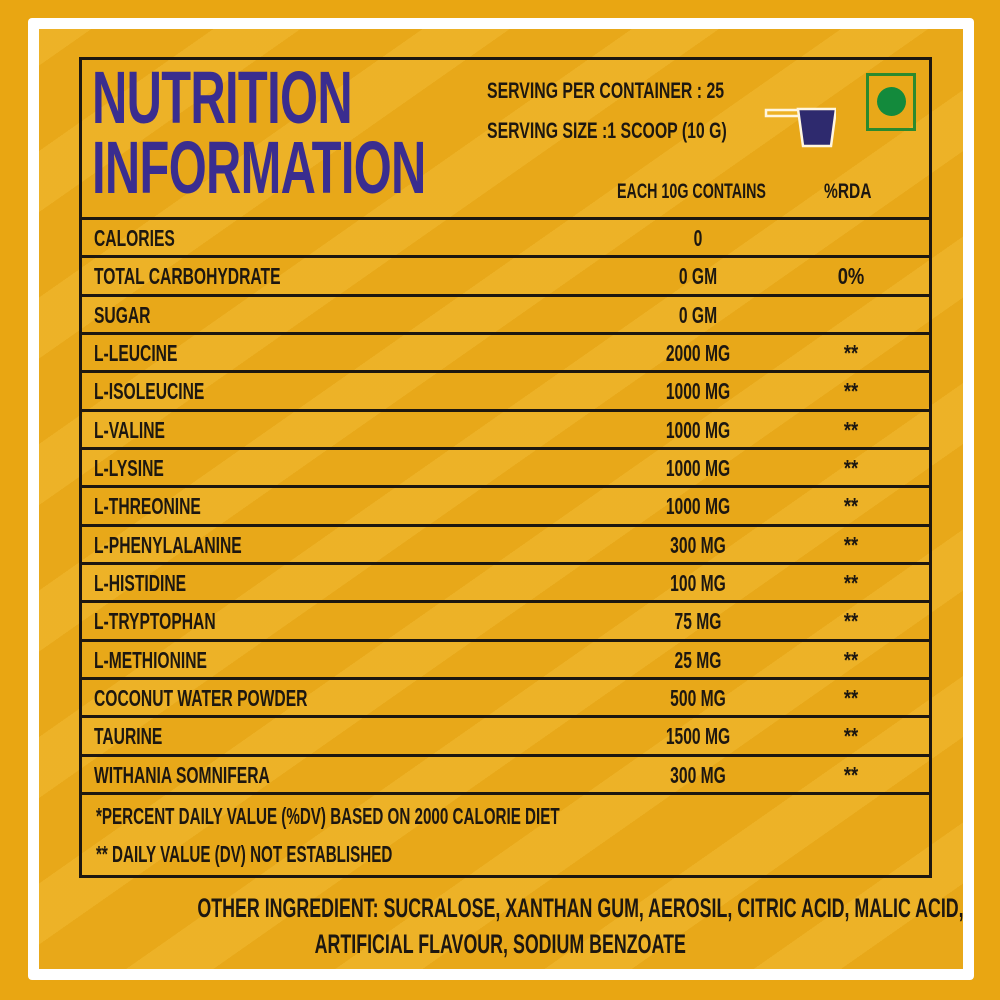 The width and height of the screenshot is (1000, 1000). I want to click on column-header-amount: EACH 10G CONTAINS, so click(691, 191).